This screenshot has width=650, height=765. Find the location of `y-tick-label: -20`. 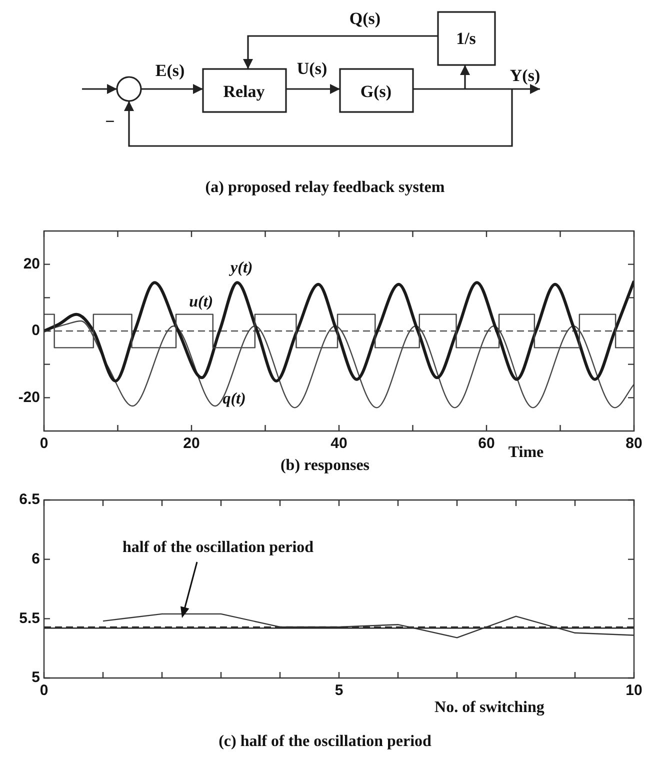

y-tick-label: -20 is located at coordinates (29, 397).